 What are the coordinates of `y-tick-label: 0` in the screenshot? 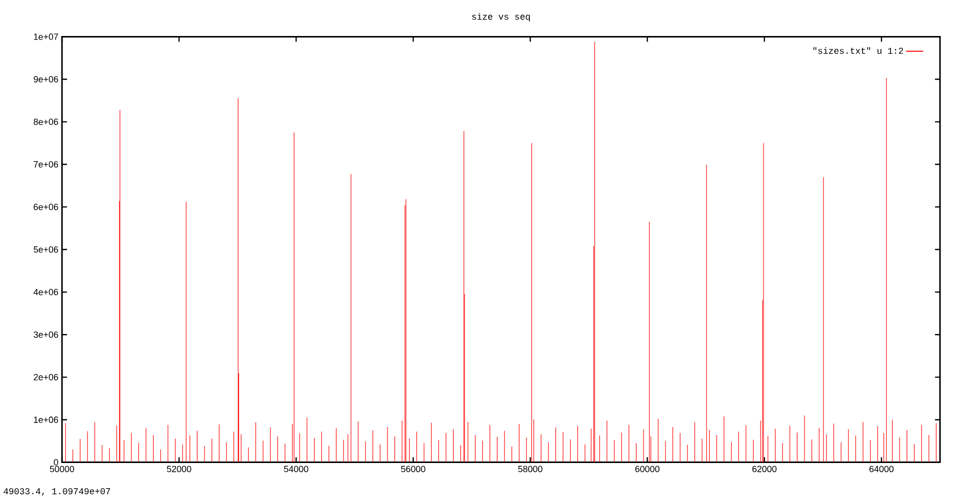 It's located at (56, 462).